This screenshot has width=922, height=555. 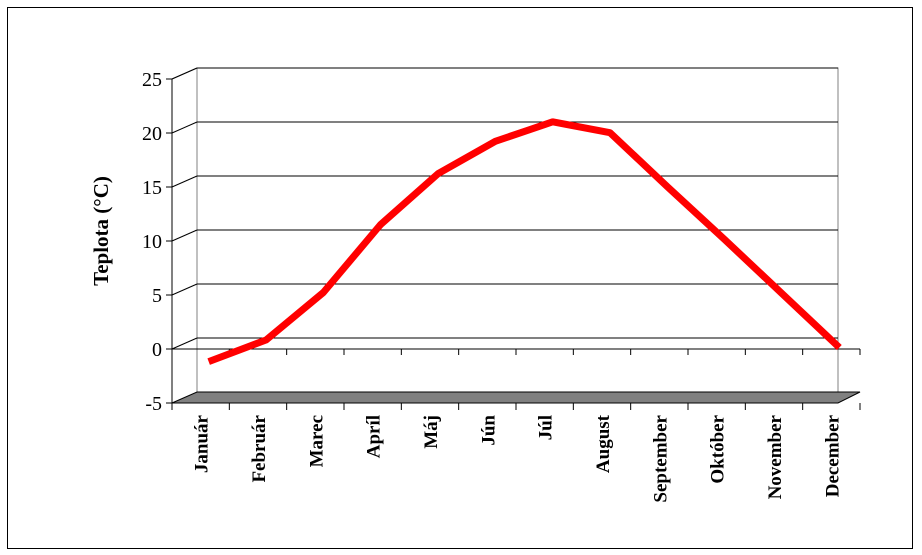 I want to click on x-tick-label: Apríl, so click(x=374, y=436).